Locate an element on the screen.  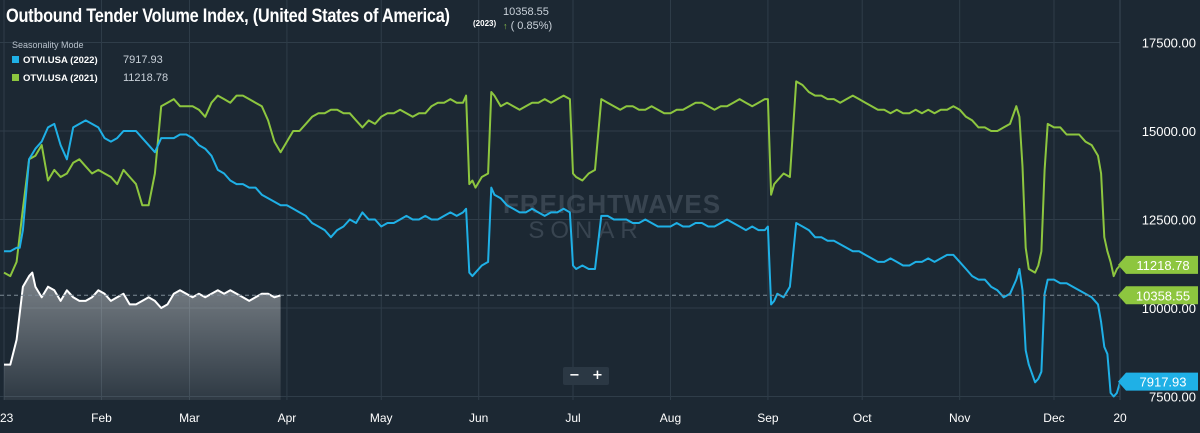
y-tick-label: 17500.00 is located at coordinates (1169, 42).